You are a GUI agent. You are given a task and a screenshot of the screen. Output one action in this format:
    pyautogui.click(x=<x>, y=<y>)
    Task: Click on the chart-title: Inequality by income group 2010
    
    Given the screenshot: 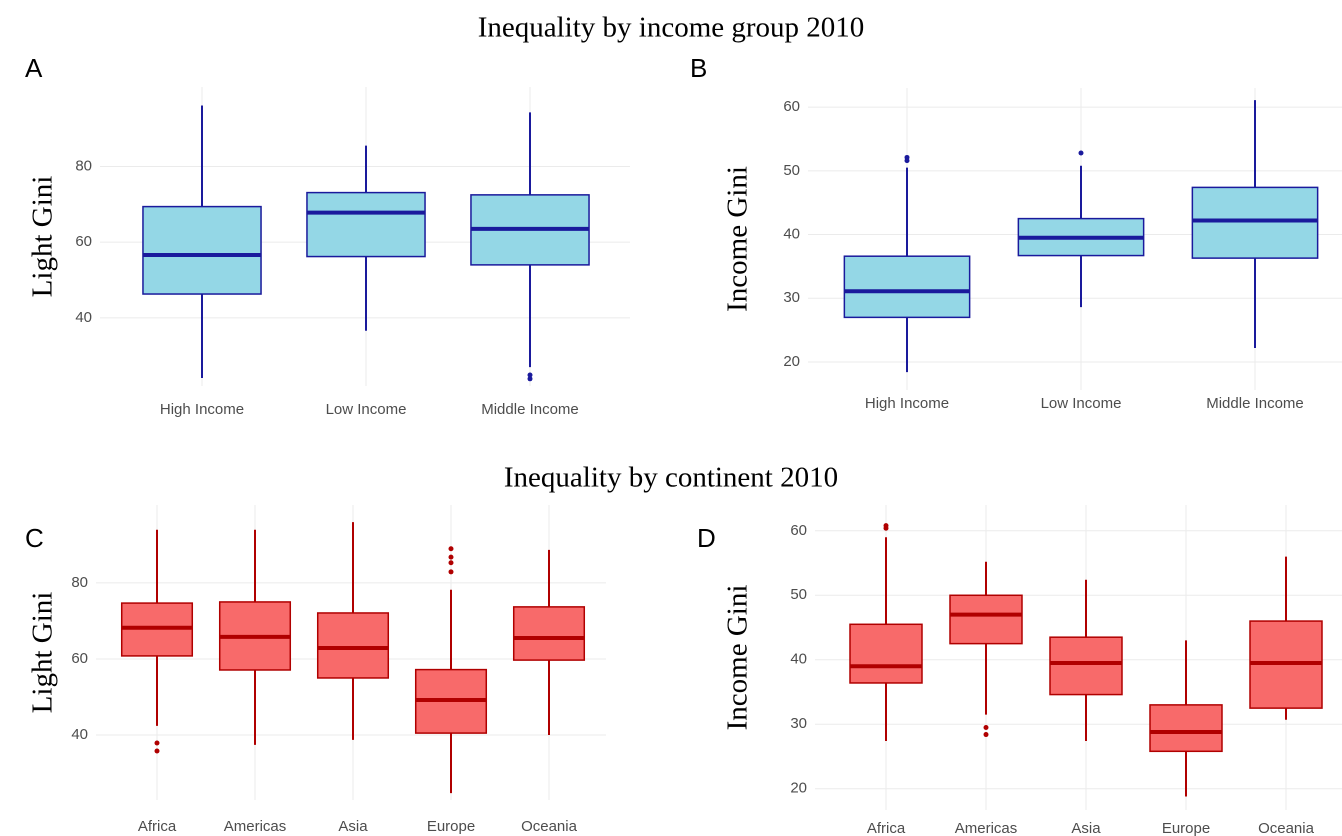 What is the action you would take?
    pyautogui.click(x=671, y=28)
    